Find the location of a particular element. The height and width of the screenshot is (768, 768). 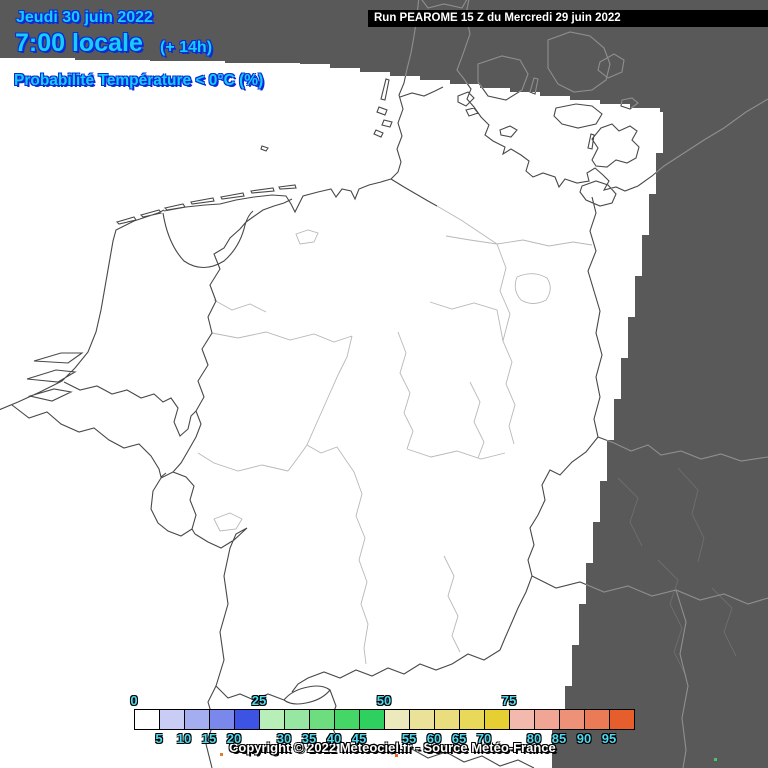

legend-tick: 35 is located at coordinates (309, 738).